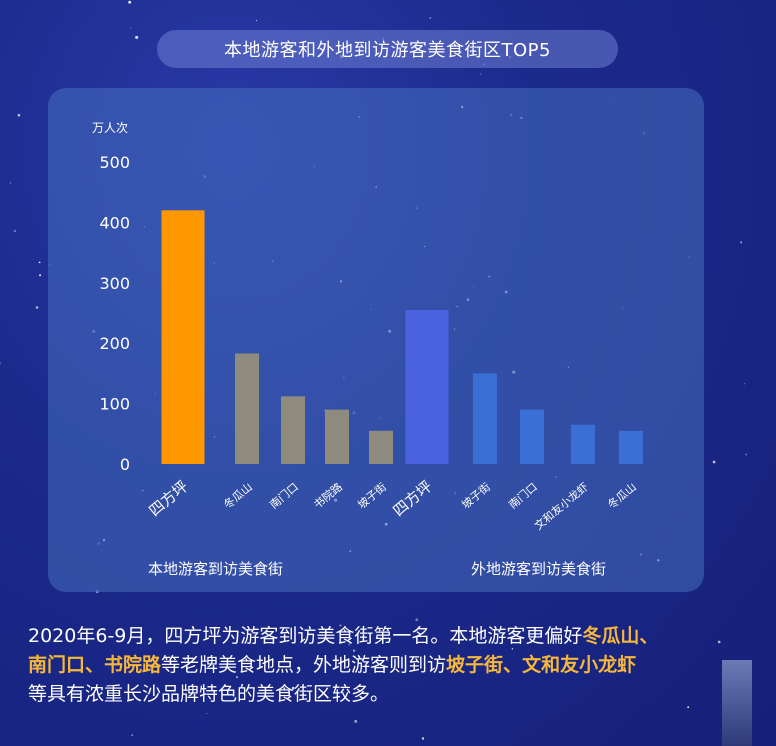 The height and width of the screenshot is (746, 776). What do you see at coordinates (110, 128) in the screenshot?
I see `y-axis-unit-label: 万人次` at bounding box center [110, 128].